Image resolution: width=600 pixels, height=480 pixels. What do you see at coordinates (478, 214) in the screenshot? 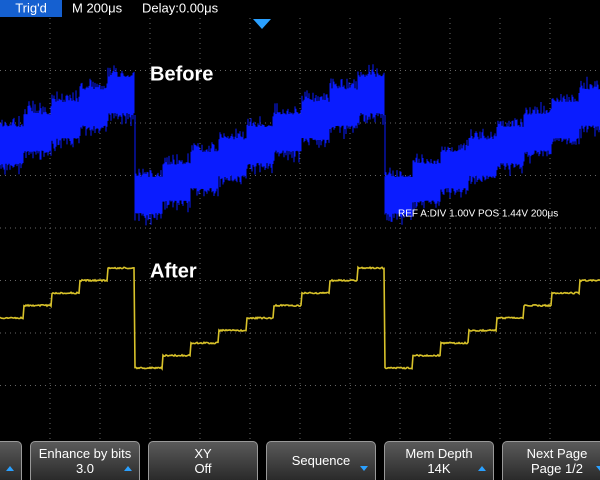
I see `ref-info: REF A:DIV 1.00V POS 1.44V 200μs` at bounding box center [478, 214].